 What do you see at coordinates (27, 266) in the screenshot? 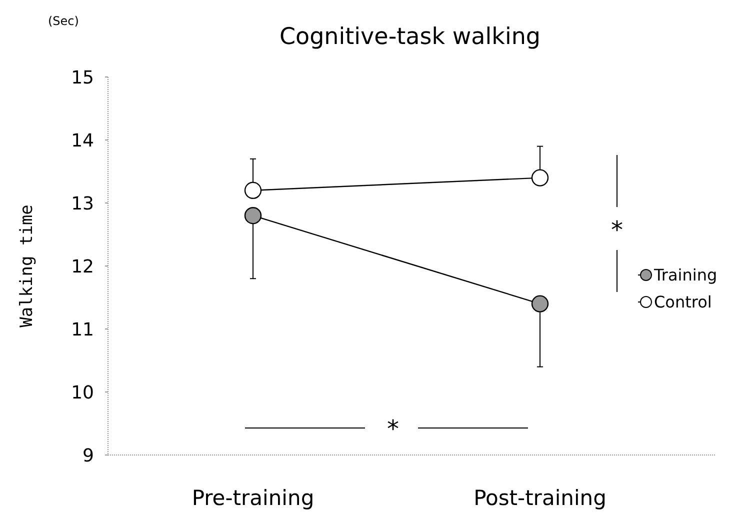
I see `y-axis-title: Walking time` at bounding box center [27, 266].